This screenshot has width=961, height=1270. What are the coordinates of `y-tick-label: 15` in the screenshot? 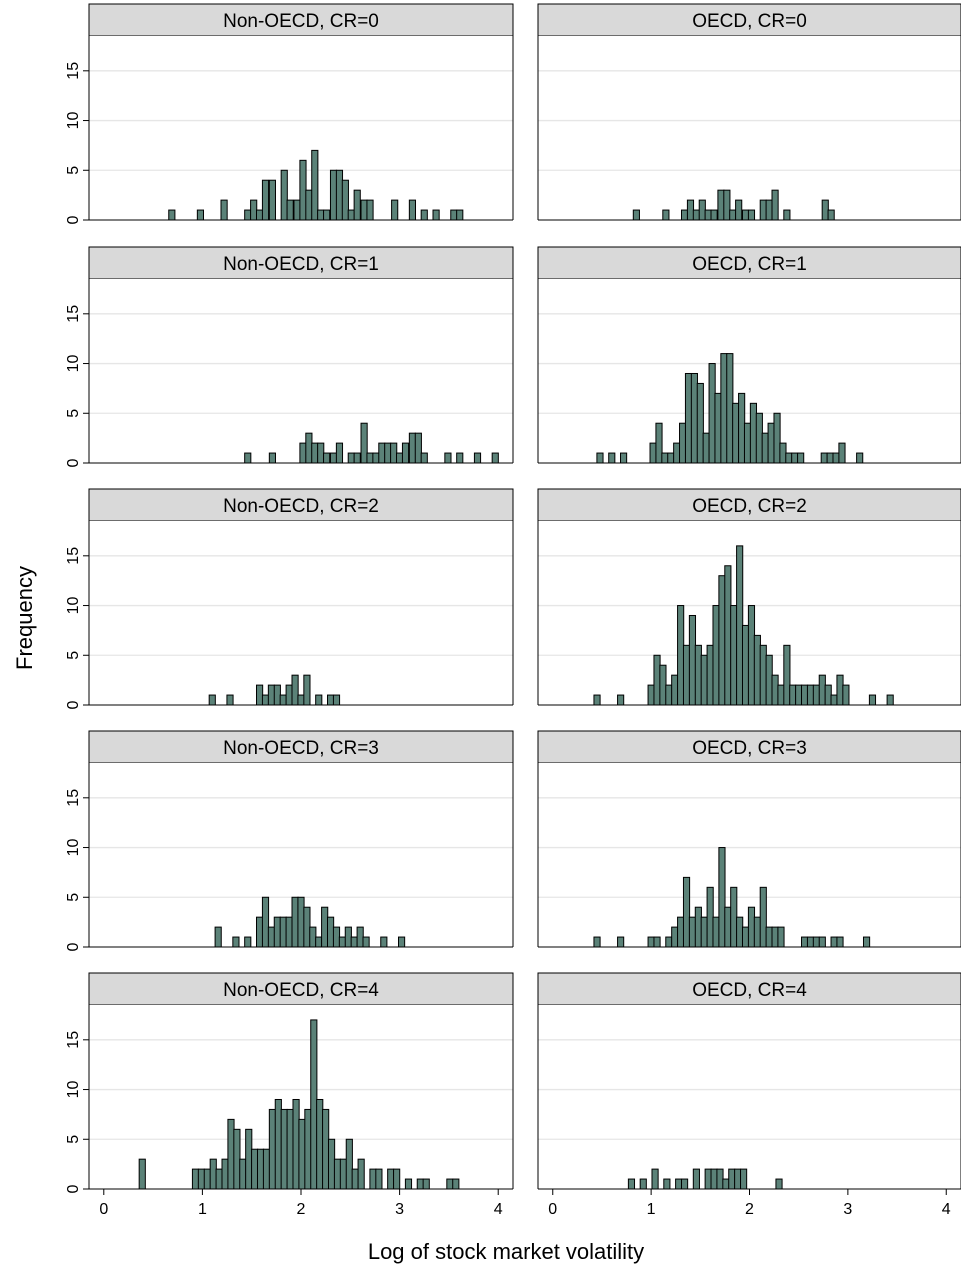 It's located at (73, 556).